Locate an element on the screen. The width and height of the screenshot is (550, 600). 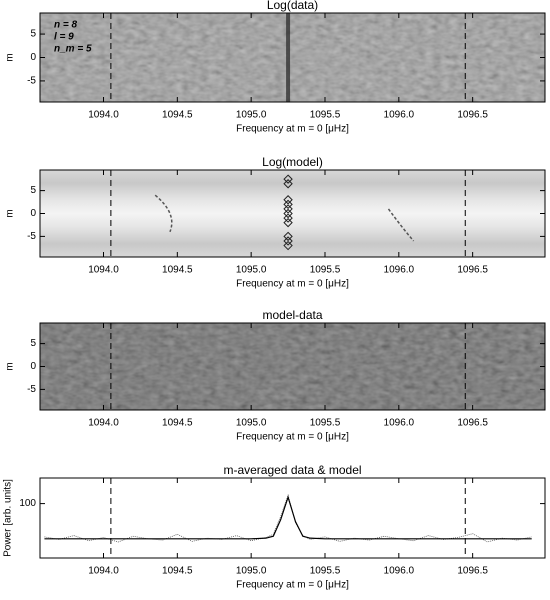
model-ridge is located at coordinates (401, 225).